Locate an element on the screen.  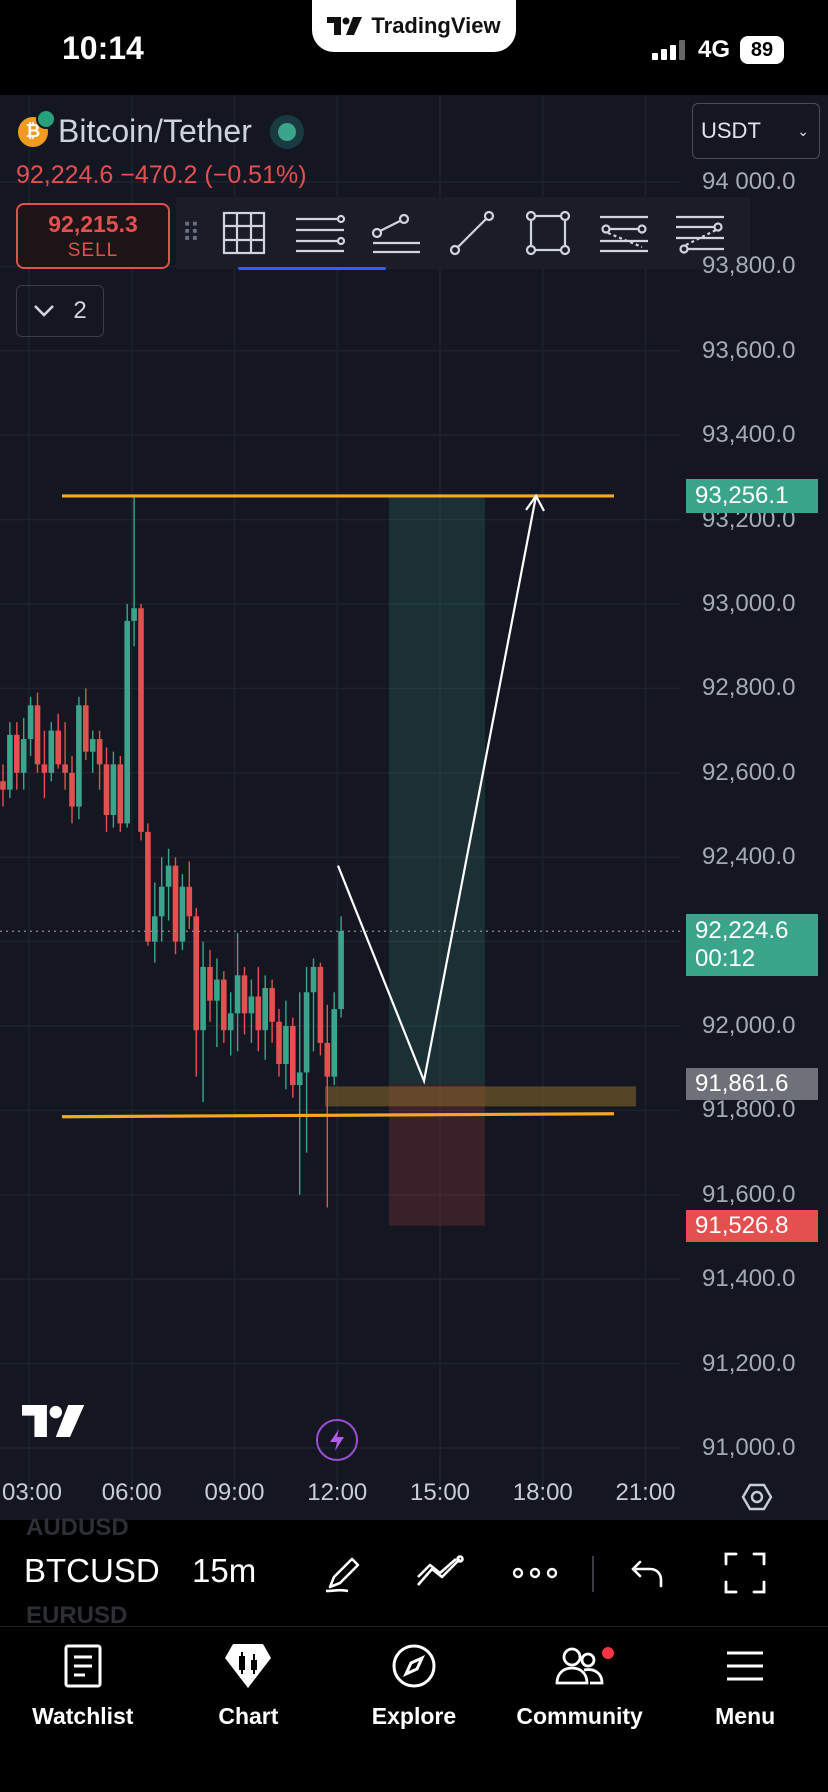
tradingview-watermark-icon is located at coordinates (54, 1423).